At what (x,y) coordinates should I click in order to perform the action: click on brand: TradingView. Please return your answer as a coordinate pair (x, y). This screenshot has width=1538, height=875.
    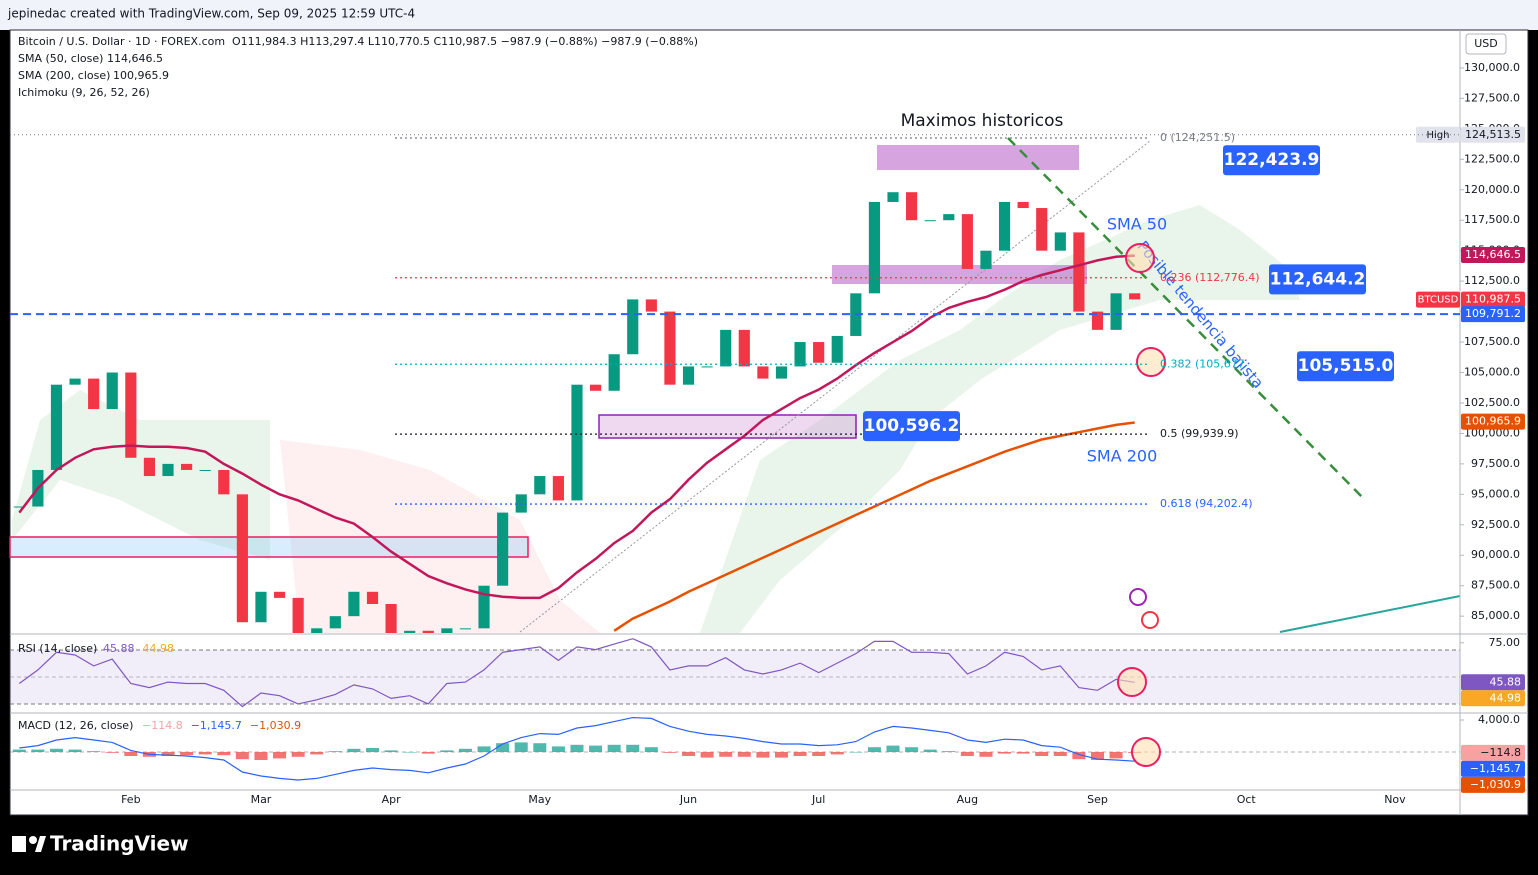
    Looking at the image, I should click on (119, 844).